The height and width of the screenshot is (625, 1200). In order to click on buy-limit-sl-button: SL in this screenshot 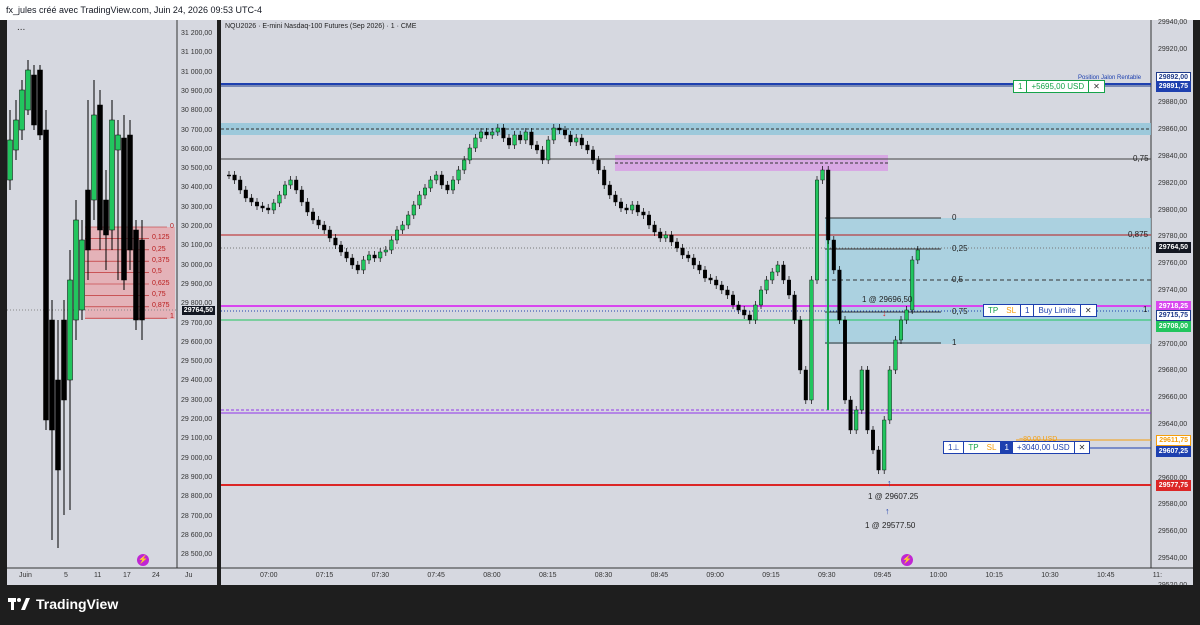, I will do `click(1011, 310)`.